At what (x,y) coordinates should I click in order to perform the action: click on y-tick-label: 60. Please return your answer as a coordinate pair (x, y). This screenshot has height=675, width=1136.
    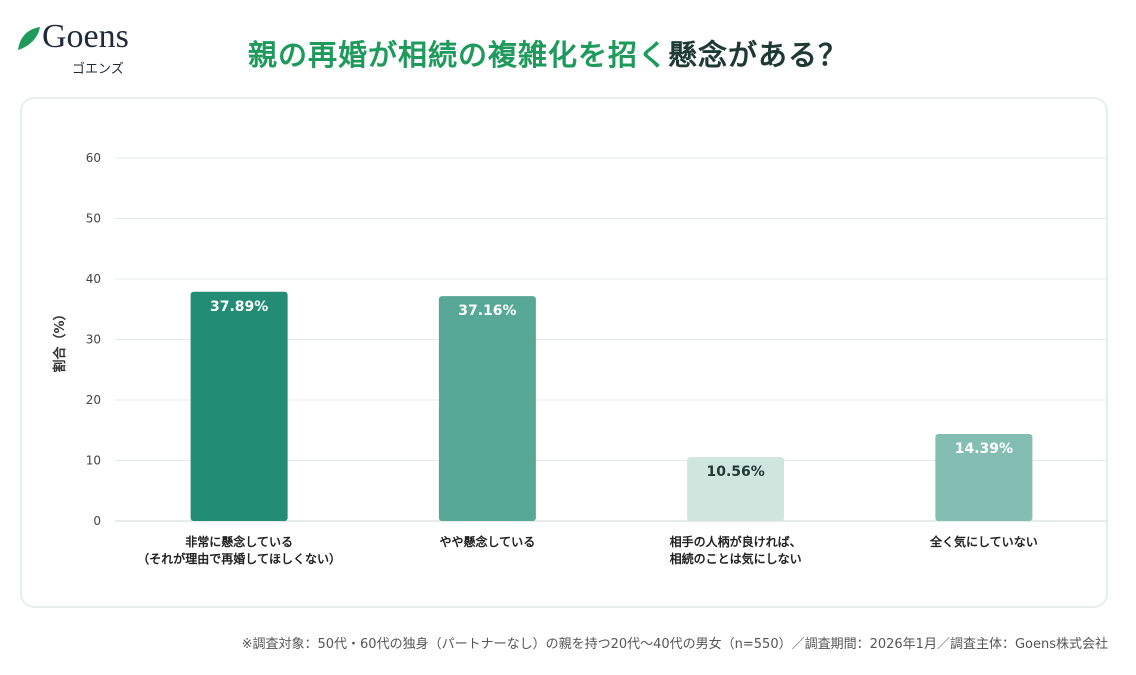
    Looking at the image, I should click on (93, 158).